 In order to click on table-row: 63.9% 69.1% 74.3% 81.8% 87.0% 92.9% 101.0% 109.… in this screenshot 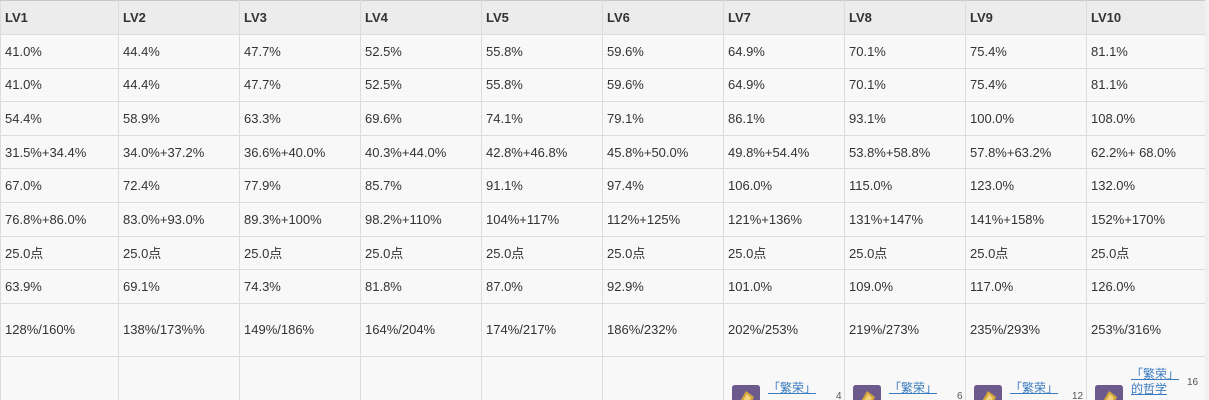, I will do `click(604, 286)`.